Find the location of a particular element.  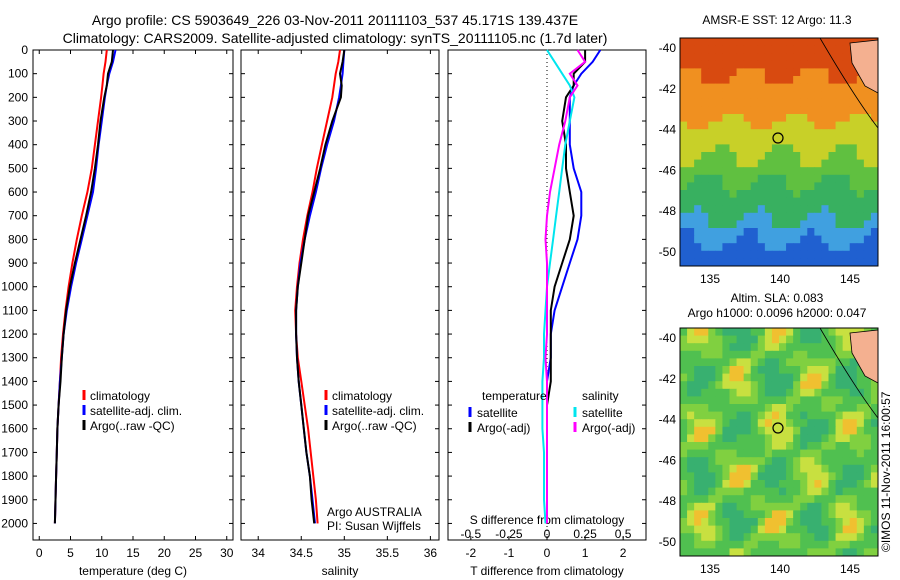

coastline is located at coordinates (849, 83).